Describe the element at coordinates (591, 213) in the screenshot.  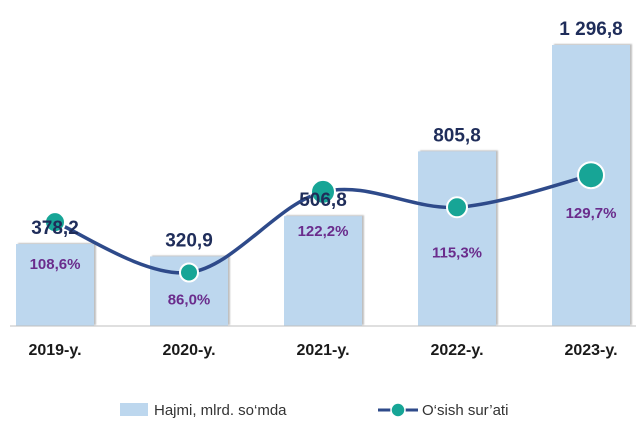
I see `growth-rate-label: 129,7%` at that location.